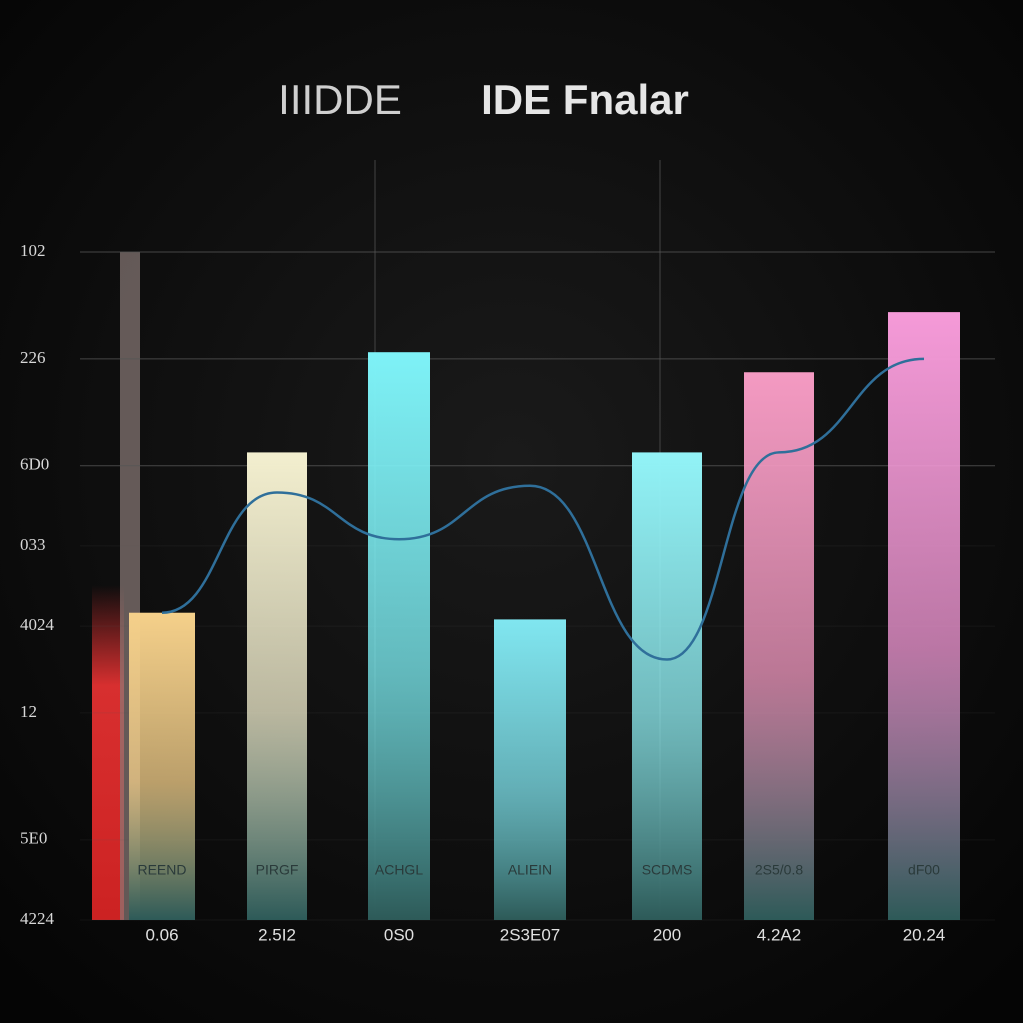 The height and width of the screenshot is (1023, 1023). Describe the element at coordinates (399, 934) in the screenshot. I see `x-tick-label: 0S0` at that location.